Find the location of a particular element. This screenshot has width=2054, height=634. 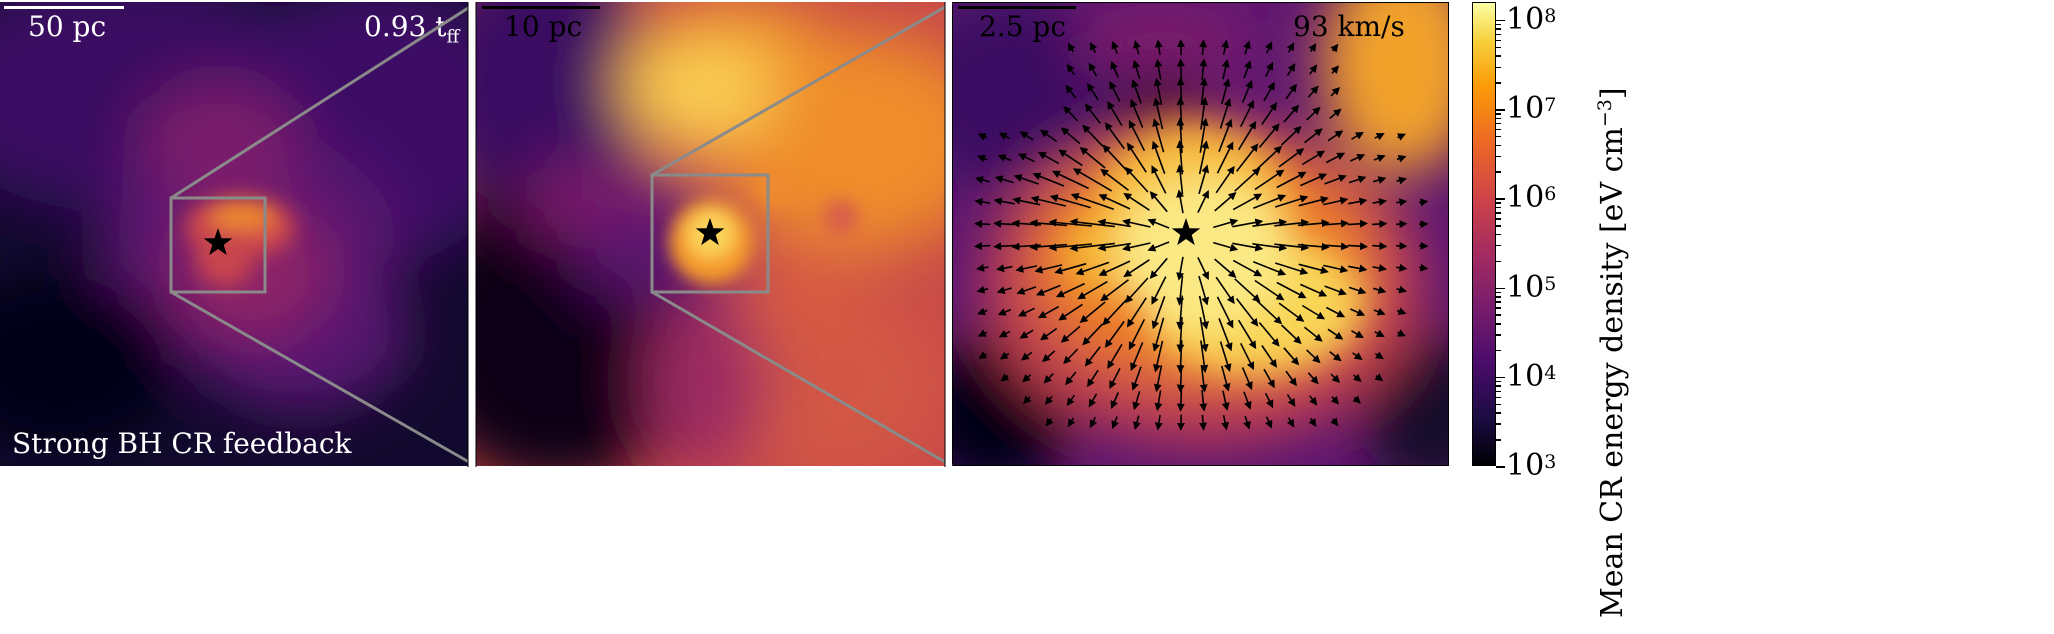

star-marker-icon is located at coordinates (710, 232).